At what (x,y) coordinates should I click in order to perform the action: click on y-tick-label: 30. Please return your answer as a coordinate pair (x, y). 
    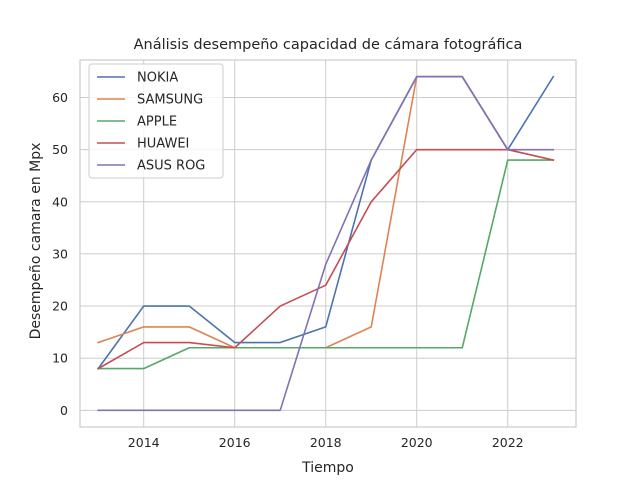
    Looking at the image, I should click on (60, 253).